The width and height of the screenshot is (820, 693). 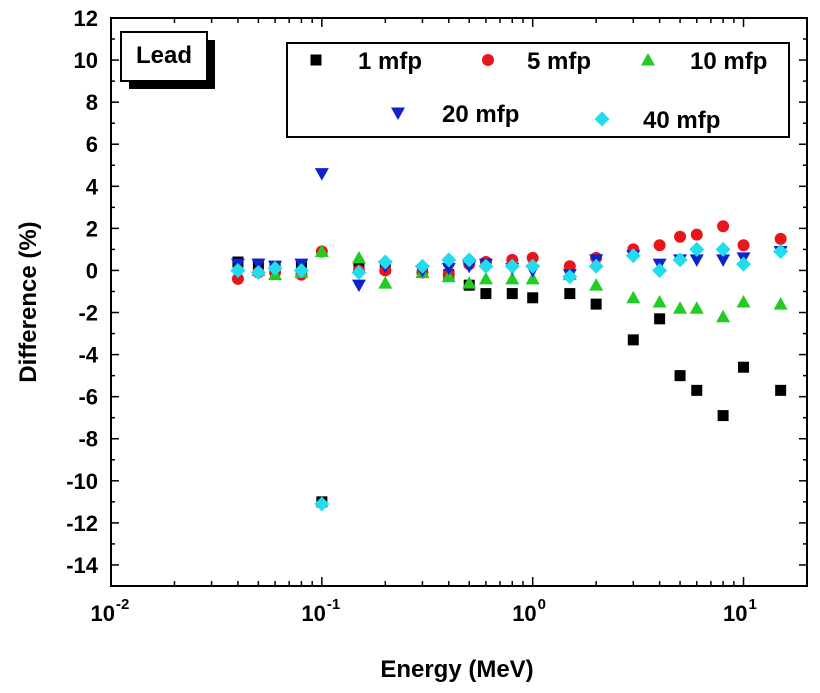 I want to click on lead-annotation-box: Lead, so click(x=167, y=60).